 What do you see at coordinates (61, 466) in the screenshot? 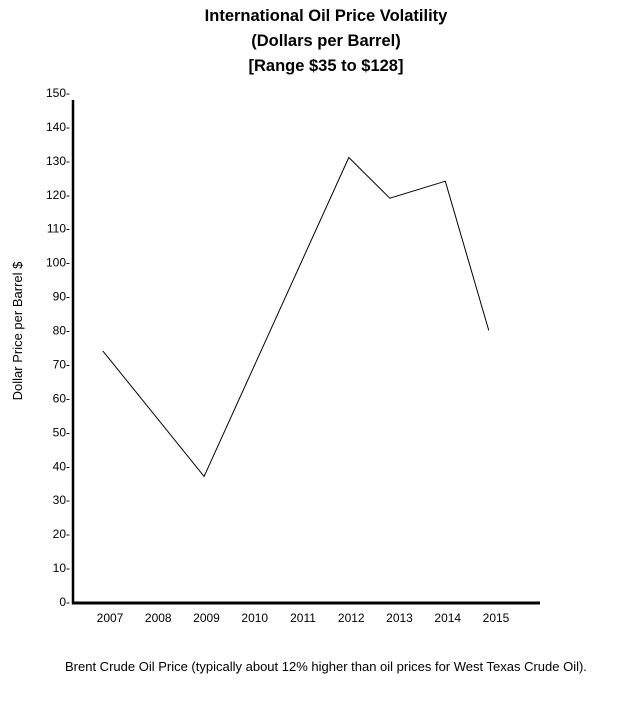
I see `y-tick-label: 40-` at bounding box center [61, 466].